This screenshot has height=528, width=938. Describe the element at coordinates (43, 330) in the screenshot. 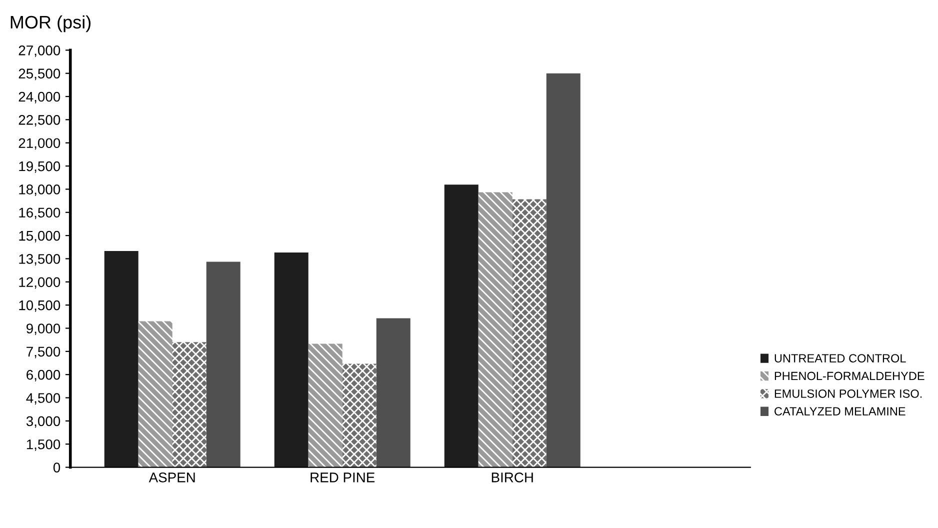

I see `y-tick-label: 9,000` at that location.